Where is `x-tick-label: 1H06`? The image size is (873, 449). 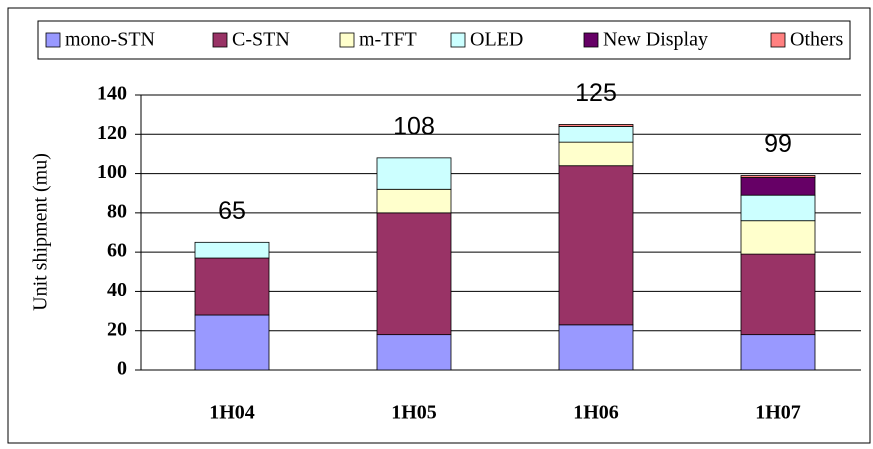
x-tick-label: 1H06 is located at coordinates (596, 413).